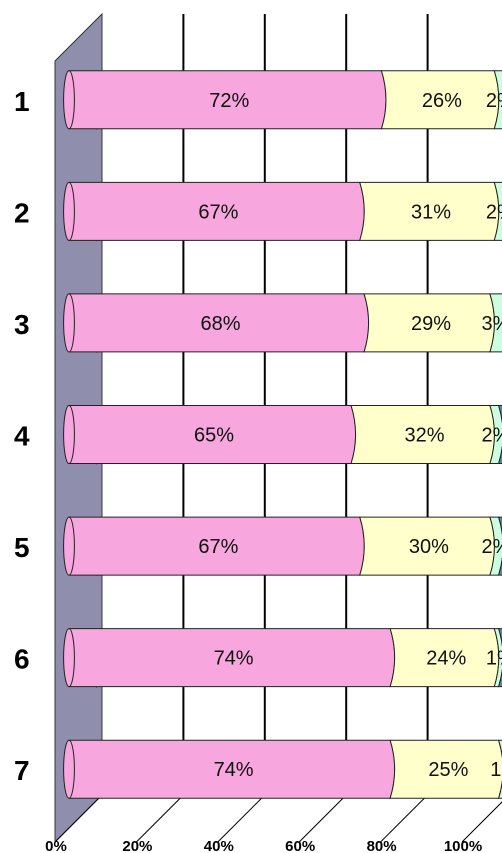  What do you see at coordinates (137, 845) in the screenshot?
I see `x-tick-label: 20%` at bounding box center [137, 845].